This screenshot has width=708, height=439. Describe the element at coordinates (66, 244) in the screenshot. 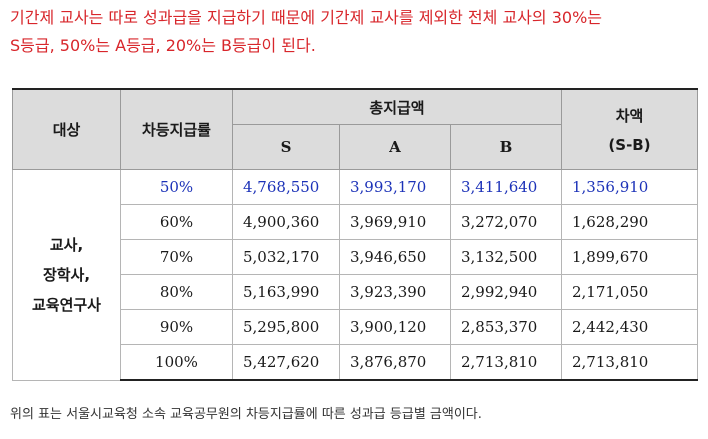

I see `target-line-1: 교사,` at that location.